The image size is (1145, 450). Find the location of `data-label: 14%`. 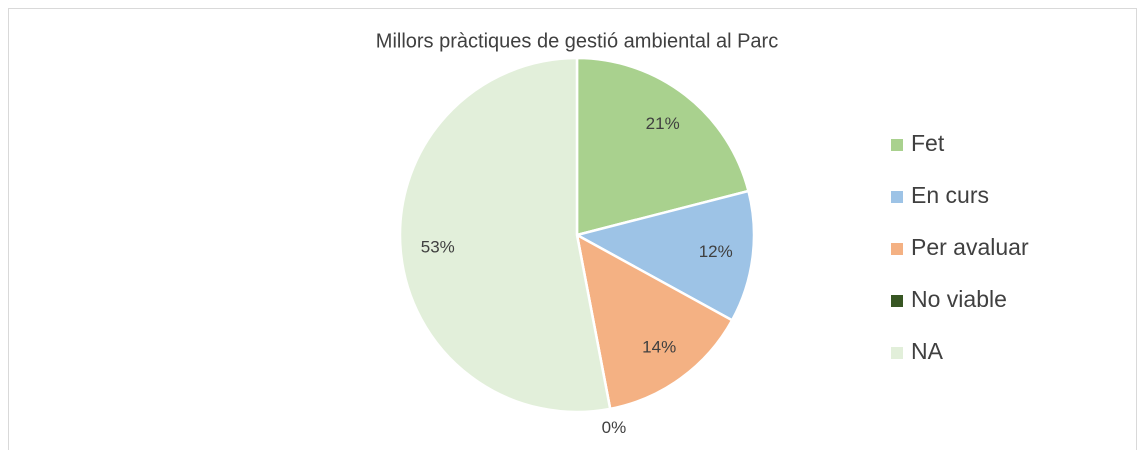

data-label: 14% is located at coordinates (659, 347).